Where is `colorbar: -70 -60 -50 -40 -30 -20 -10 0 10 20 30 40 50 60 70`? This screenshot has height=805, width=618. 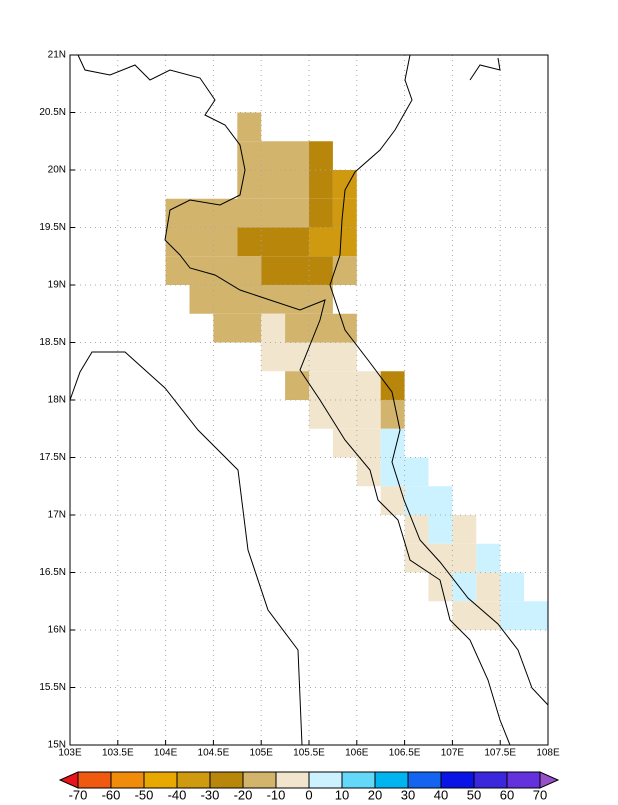 colorbar: -70 -60 -50 -40 -30 -20 -10 0 10 20 30 40 50 60 70 is located at coordinates (309, 786).